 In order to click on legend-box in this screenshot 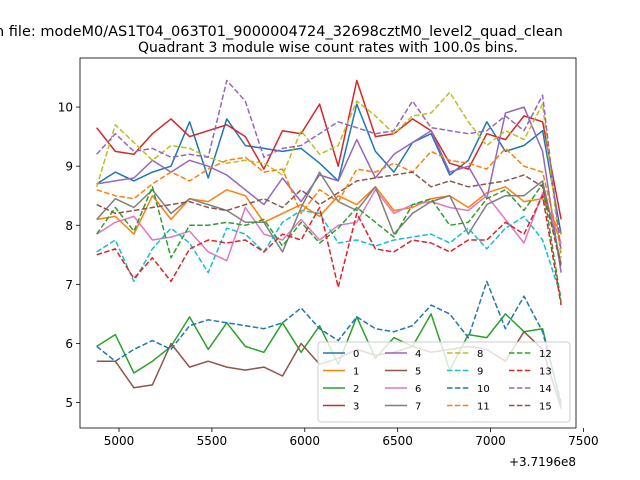, I will do `click(444, 382)`.